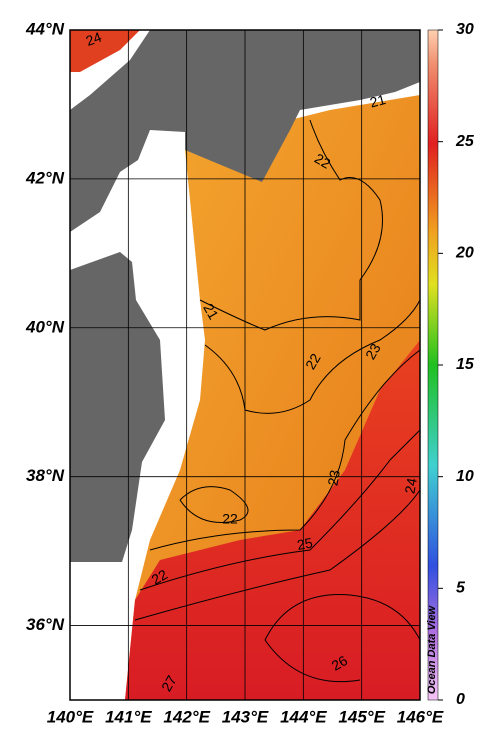  Describe the element at coordinates (45, 475) in the screenshot. I see `lat-tick-label: 38°N` at that location.